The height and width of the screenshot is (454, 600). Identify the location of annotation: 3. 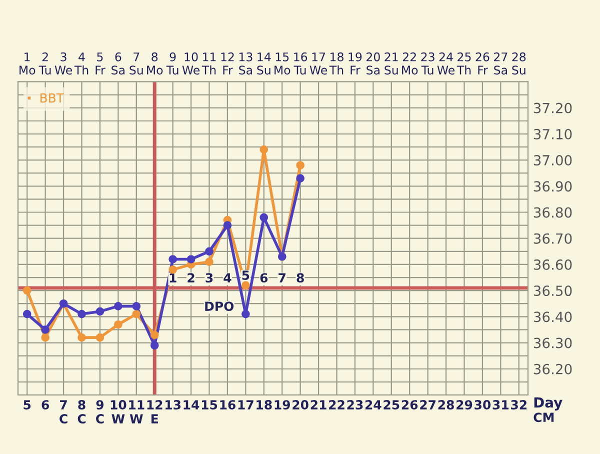
(209, 278).